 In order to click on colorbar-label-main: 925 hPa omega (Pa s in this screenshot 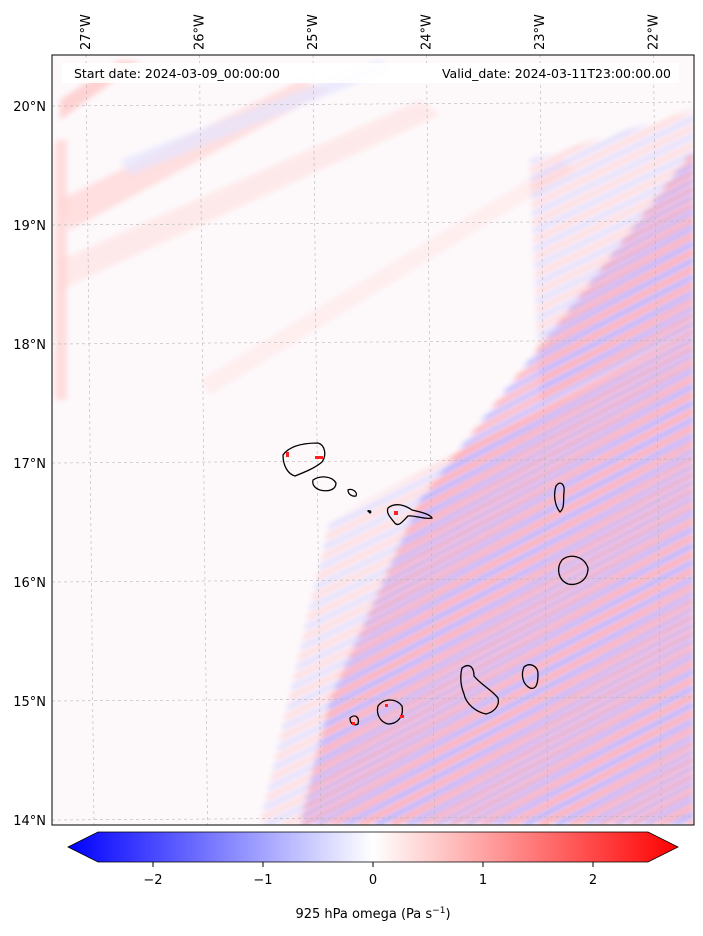, I will do `click(363, 914)`.